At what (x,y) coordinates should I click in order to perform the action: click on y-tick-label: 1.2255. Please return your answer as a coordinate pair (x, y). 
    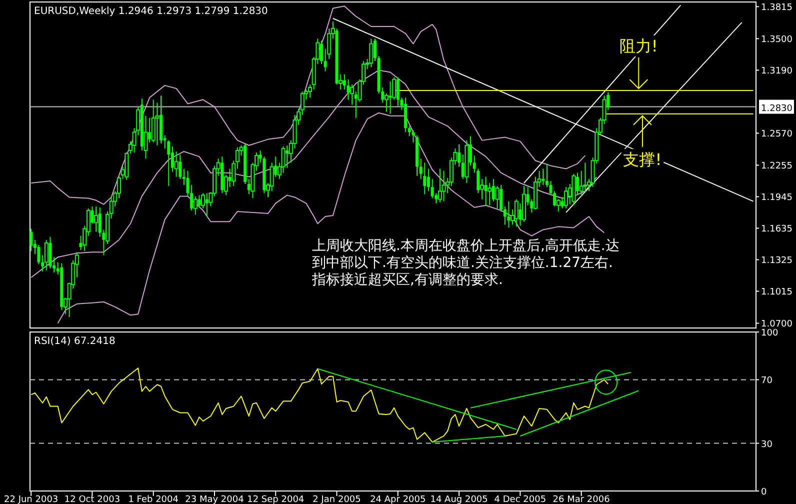
    Looking at the image, I should click on (776, 167).